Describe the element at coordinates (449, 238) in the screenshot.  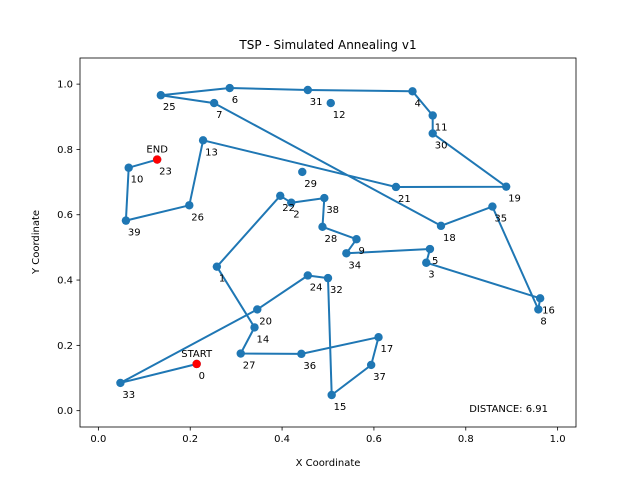
I see `city-label-18: 18` at that location.